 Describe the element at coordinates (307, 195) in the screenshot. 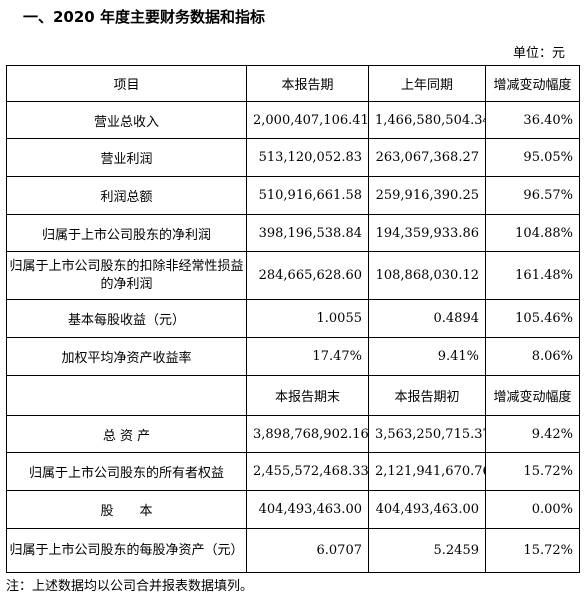

I see `row-current: 510,916,661.58` at that location.